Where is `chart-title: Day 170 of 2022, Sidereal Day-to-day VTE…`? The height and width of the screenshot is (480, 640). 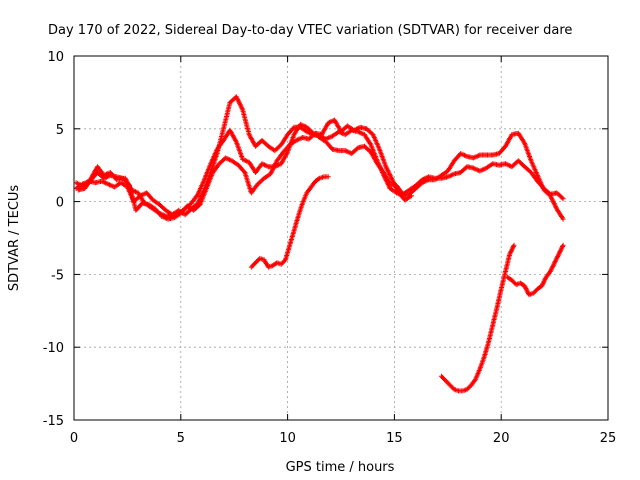
chart-title: Day 170 of 2022, Sidereal Day-to-day VTE… is located at coordinates (310, 30).